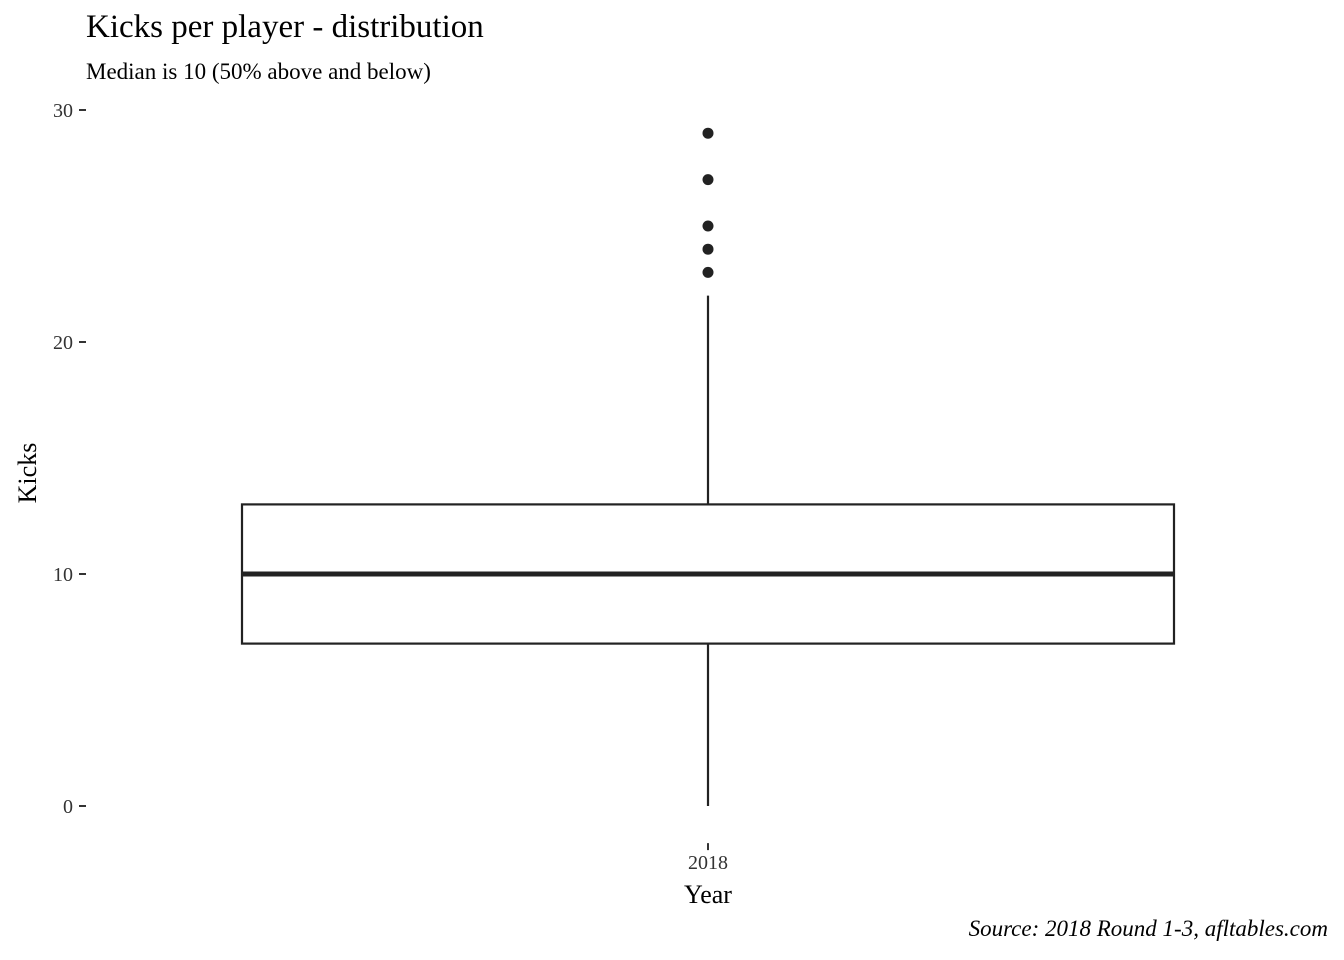 This screenshot has height=960, width=1344. What do you see at coordinates (63, 343) in the screenshot?
I see `y-tick-label: 20` at bounding box center [63, 343].